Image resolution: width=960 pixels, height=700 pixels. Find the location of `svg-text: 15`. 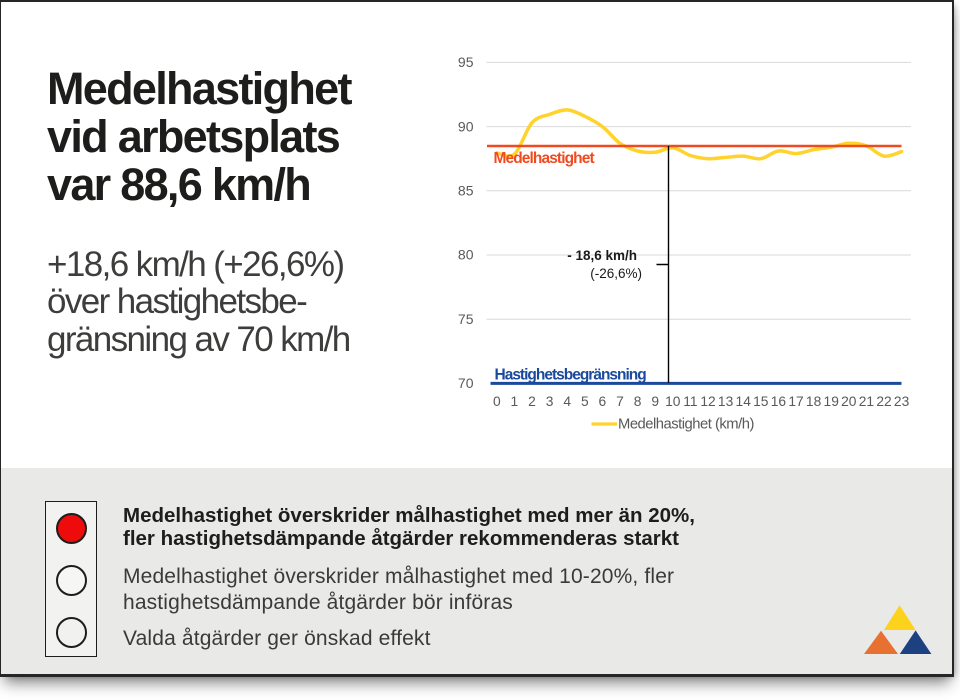

svg-text: 15 is located at coordinates (761, 401).